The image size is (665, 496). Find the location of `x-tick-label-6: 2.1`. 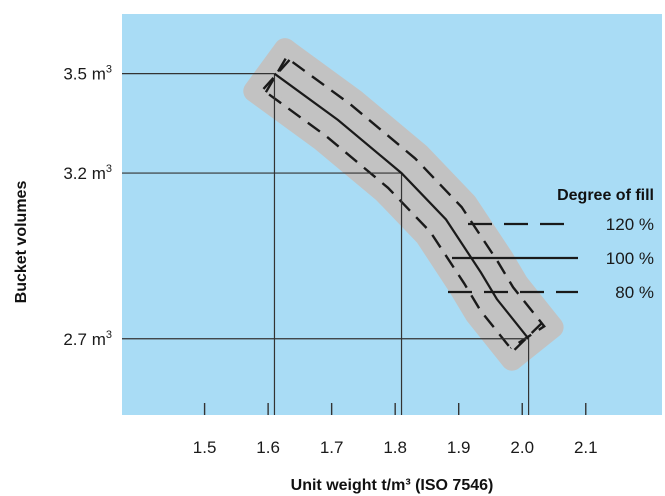

x-tick-label-6: 2.1 is located at coordinates (586, 447).